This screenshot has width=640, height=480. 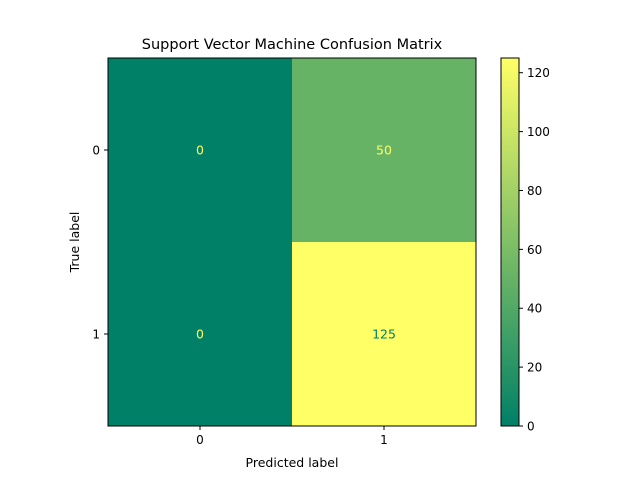 I want to click on colorbar-tick-label: 120, so click(x=538, y=73).